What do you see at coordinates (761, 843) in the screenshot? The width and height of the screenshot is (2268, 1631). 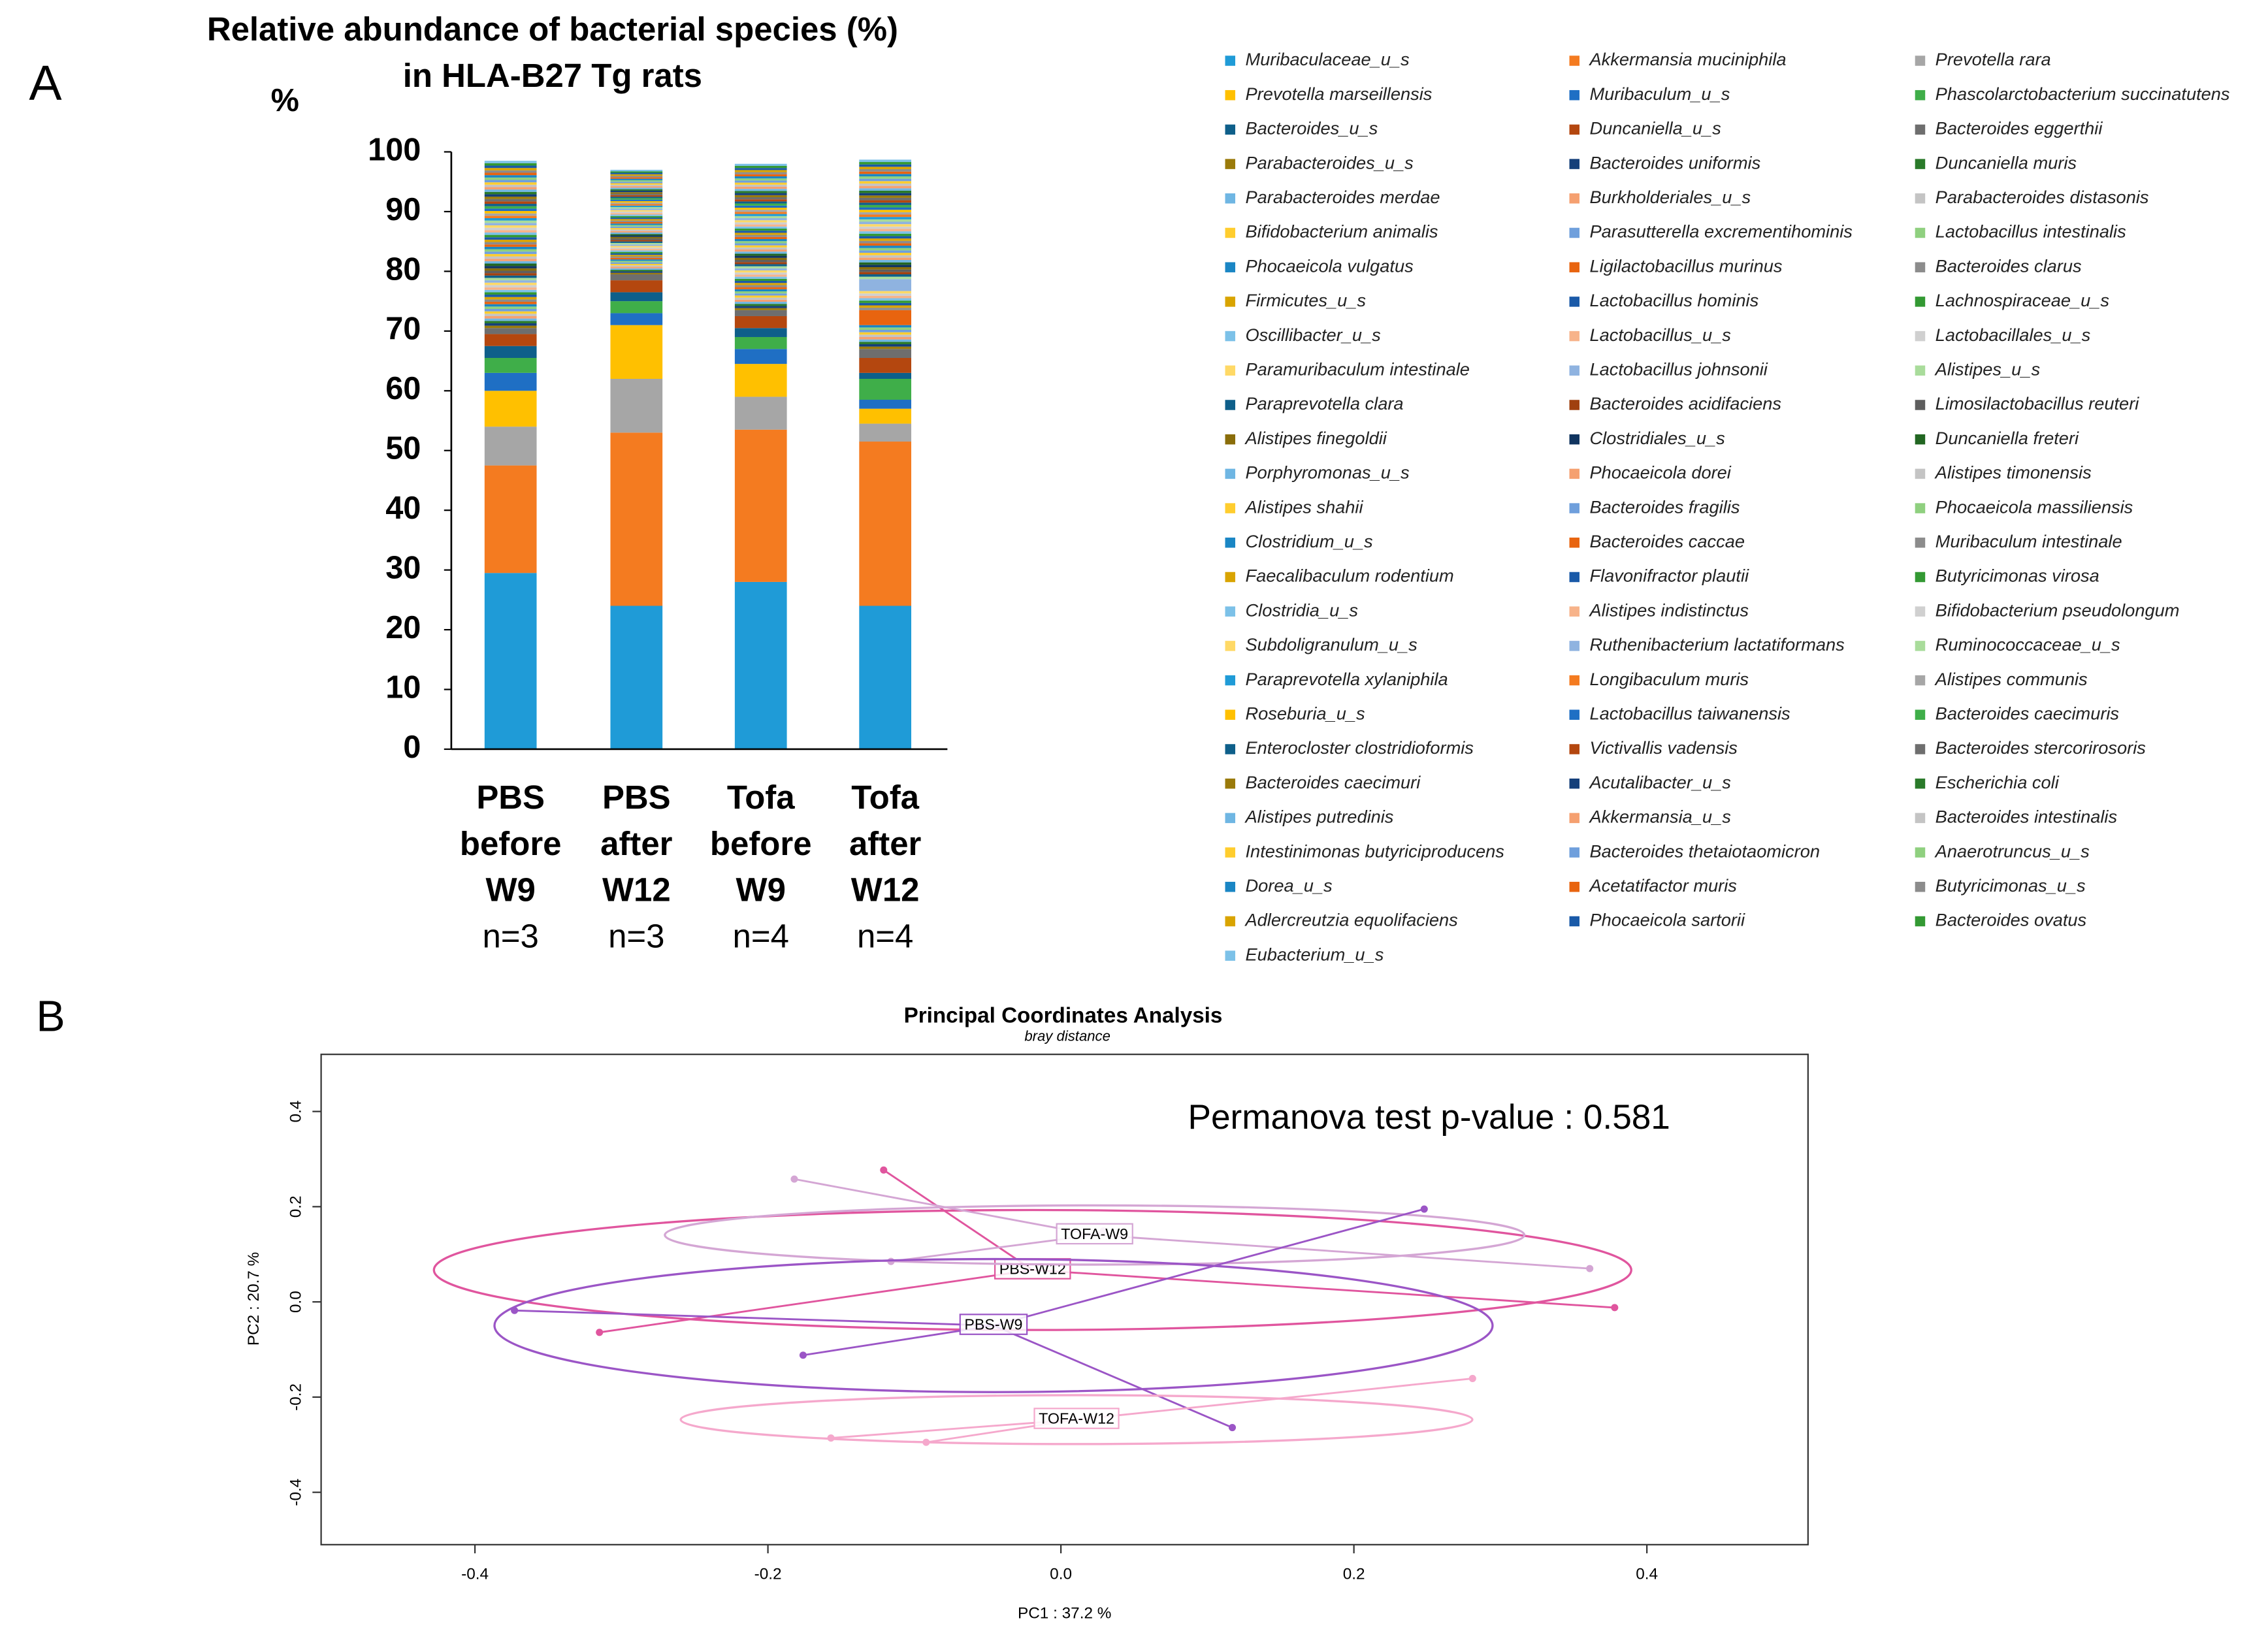 I see `x-tick-label: before` at bounding box center [761, 843].